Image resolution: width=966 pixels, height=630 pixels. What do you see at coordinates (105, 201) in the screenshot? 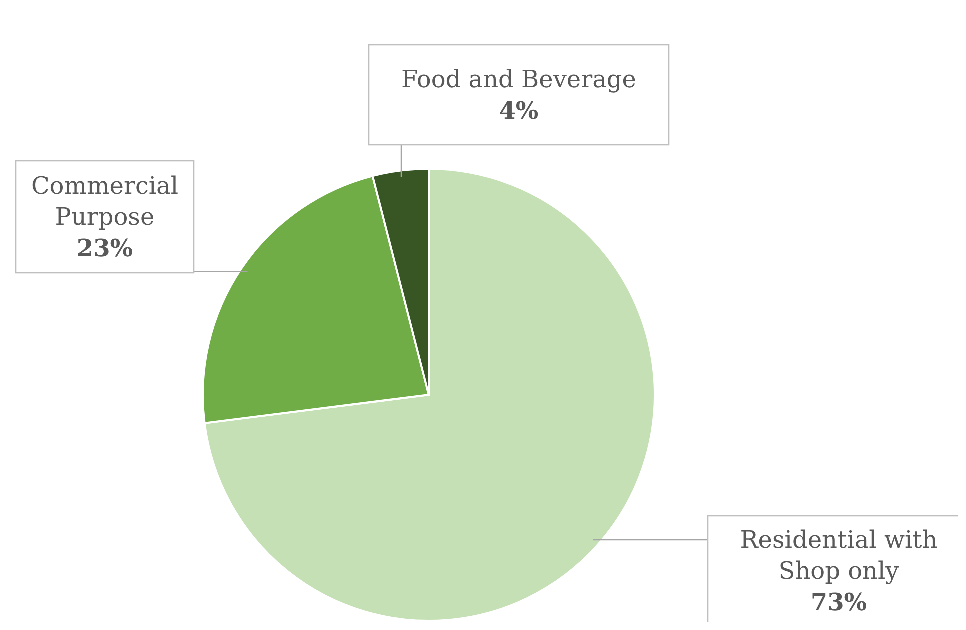
I see `slice-label: Commercial Purpose` at bounding box center [105, 201].